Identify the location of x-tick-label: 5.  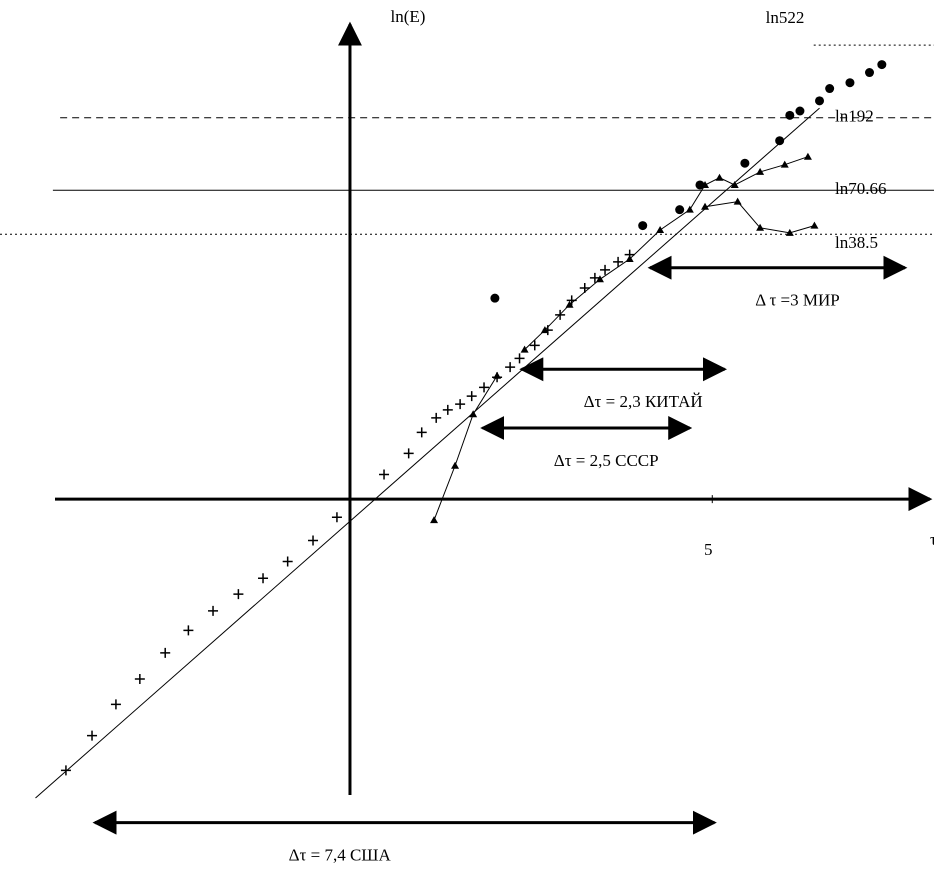
(708, 549).